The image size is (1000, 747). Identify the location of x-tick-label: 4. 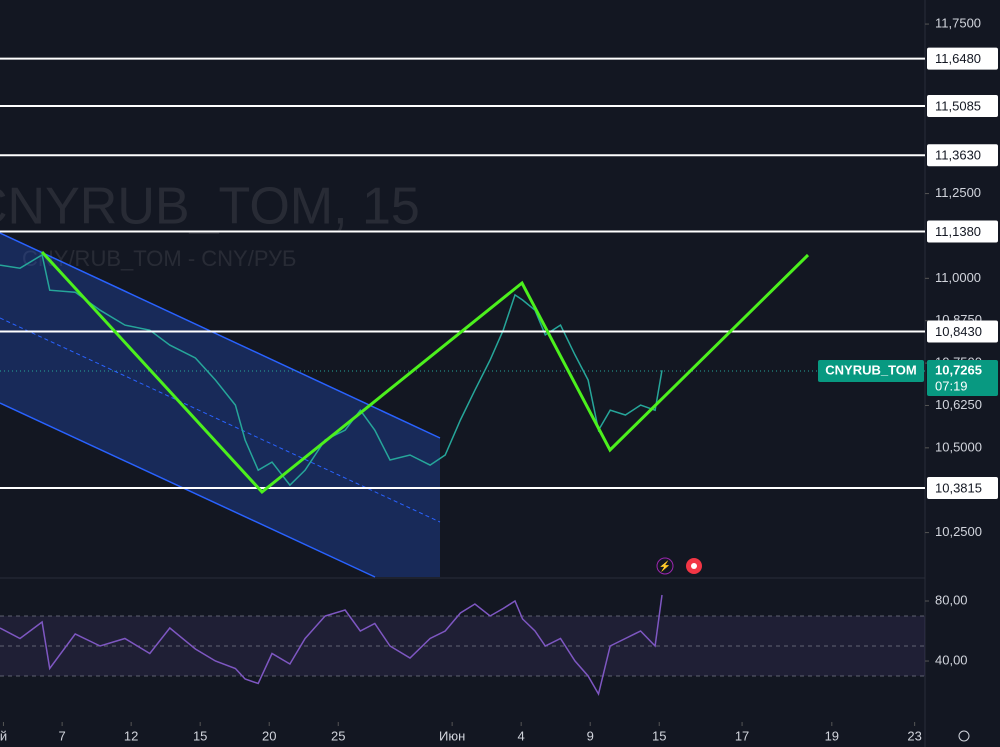
(521, 735).